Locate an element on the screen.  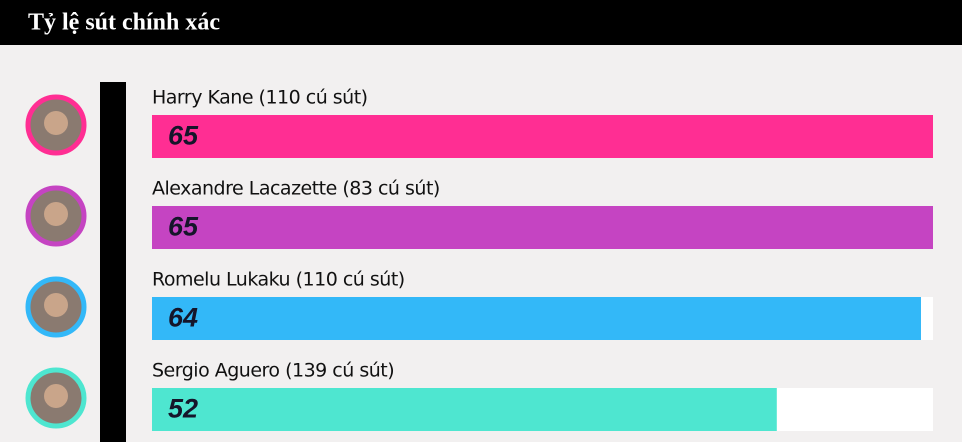
title-bar is located at coordinates (481, 22).